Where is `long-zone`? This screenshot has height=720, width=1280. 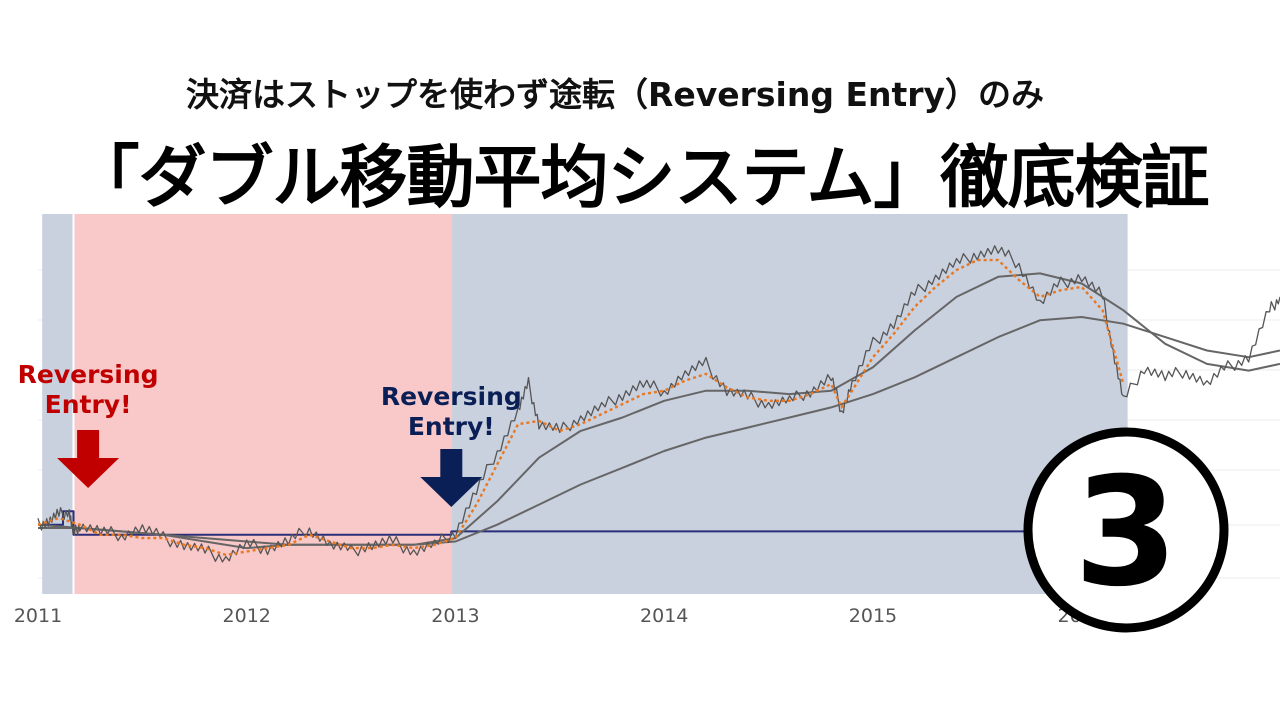
long-zone is located at coordinates (58, 404).